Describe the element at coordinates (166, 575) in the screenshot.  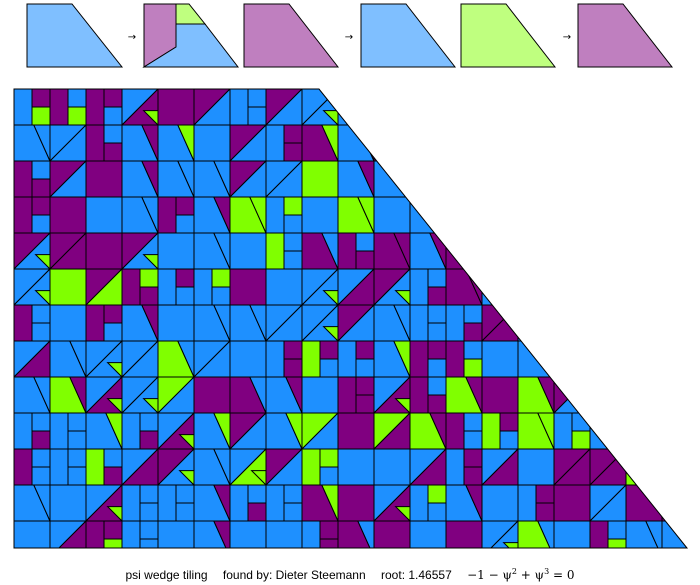
I see `caption-title: psi wedge tiling` at that location.